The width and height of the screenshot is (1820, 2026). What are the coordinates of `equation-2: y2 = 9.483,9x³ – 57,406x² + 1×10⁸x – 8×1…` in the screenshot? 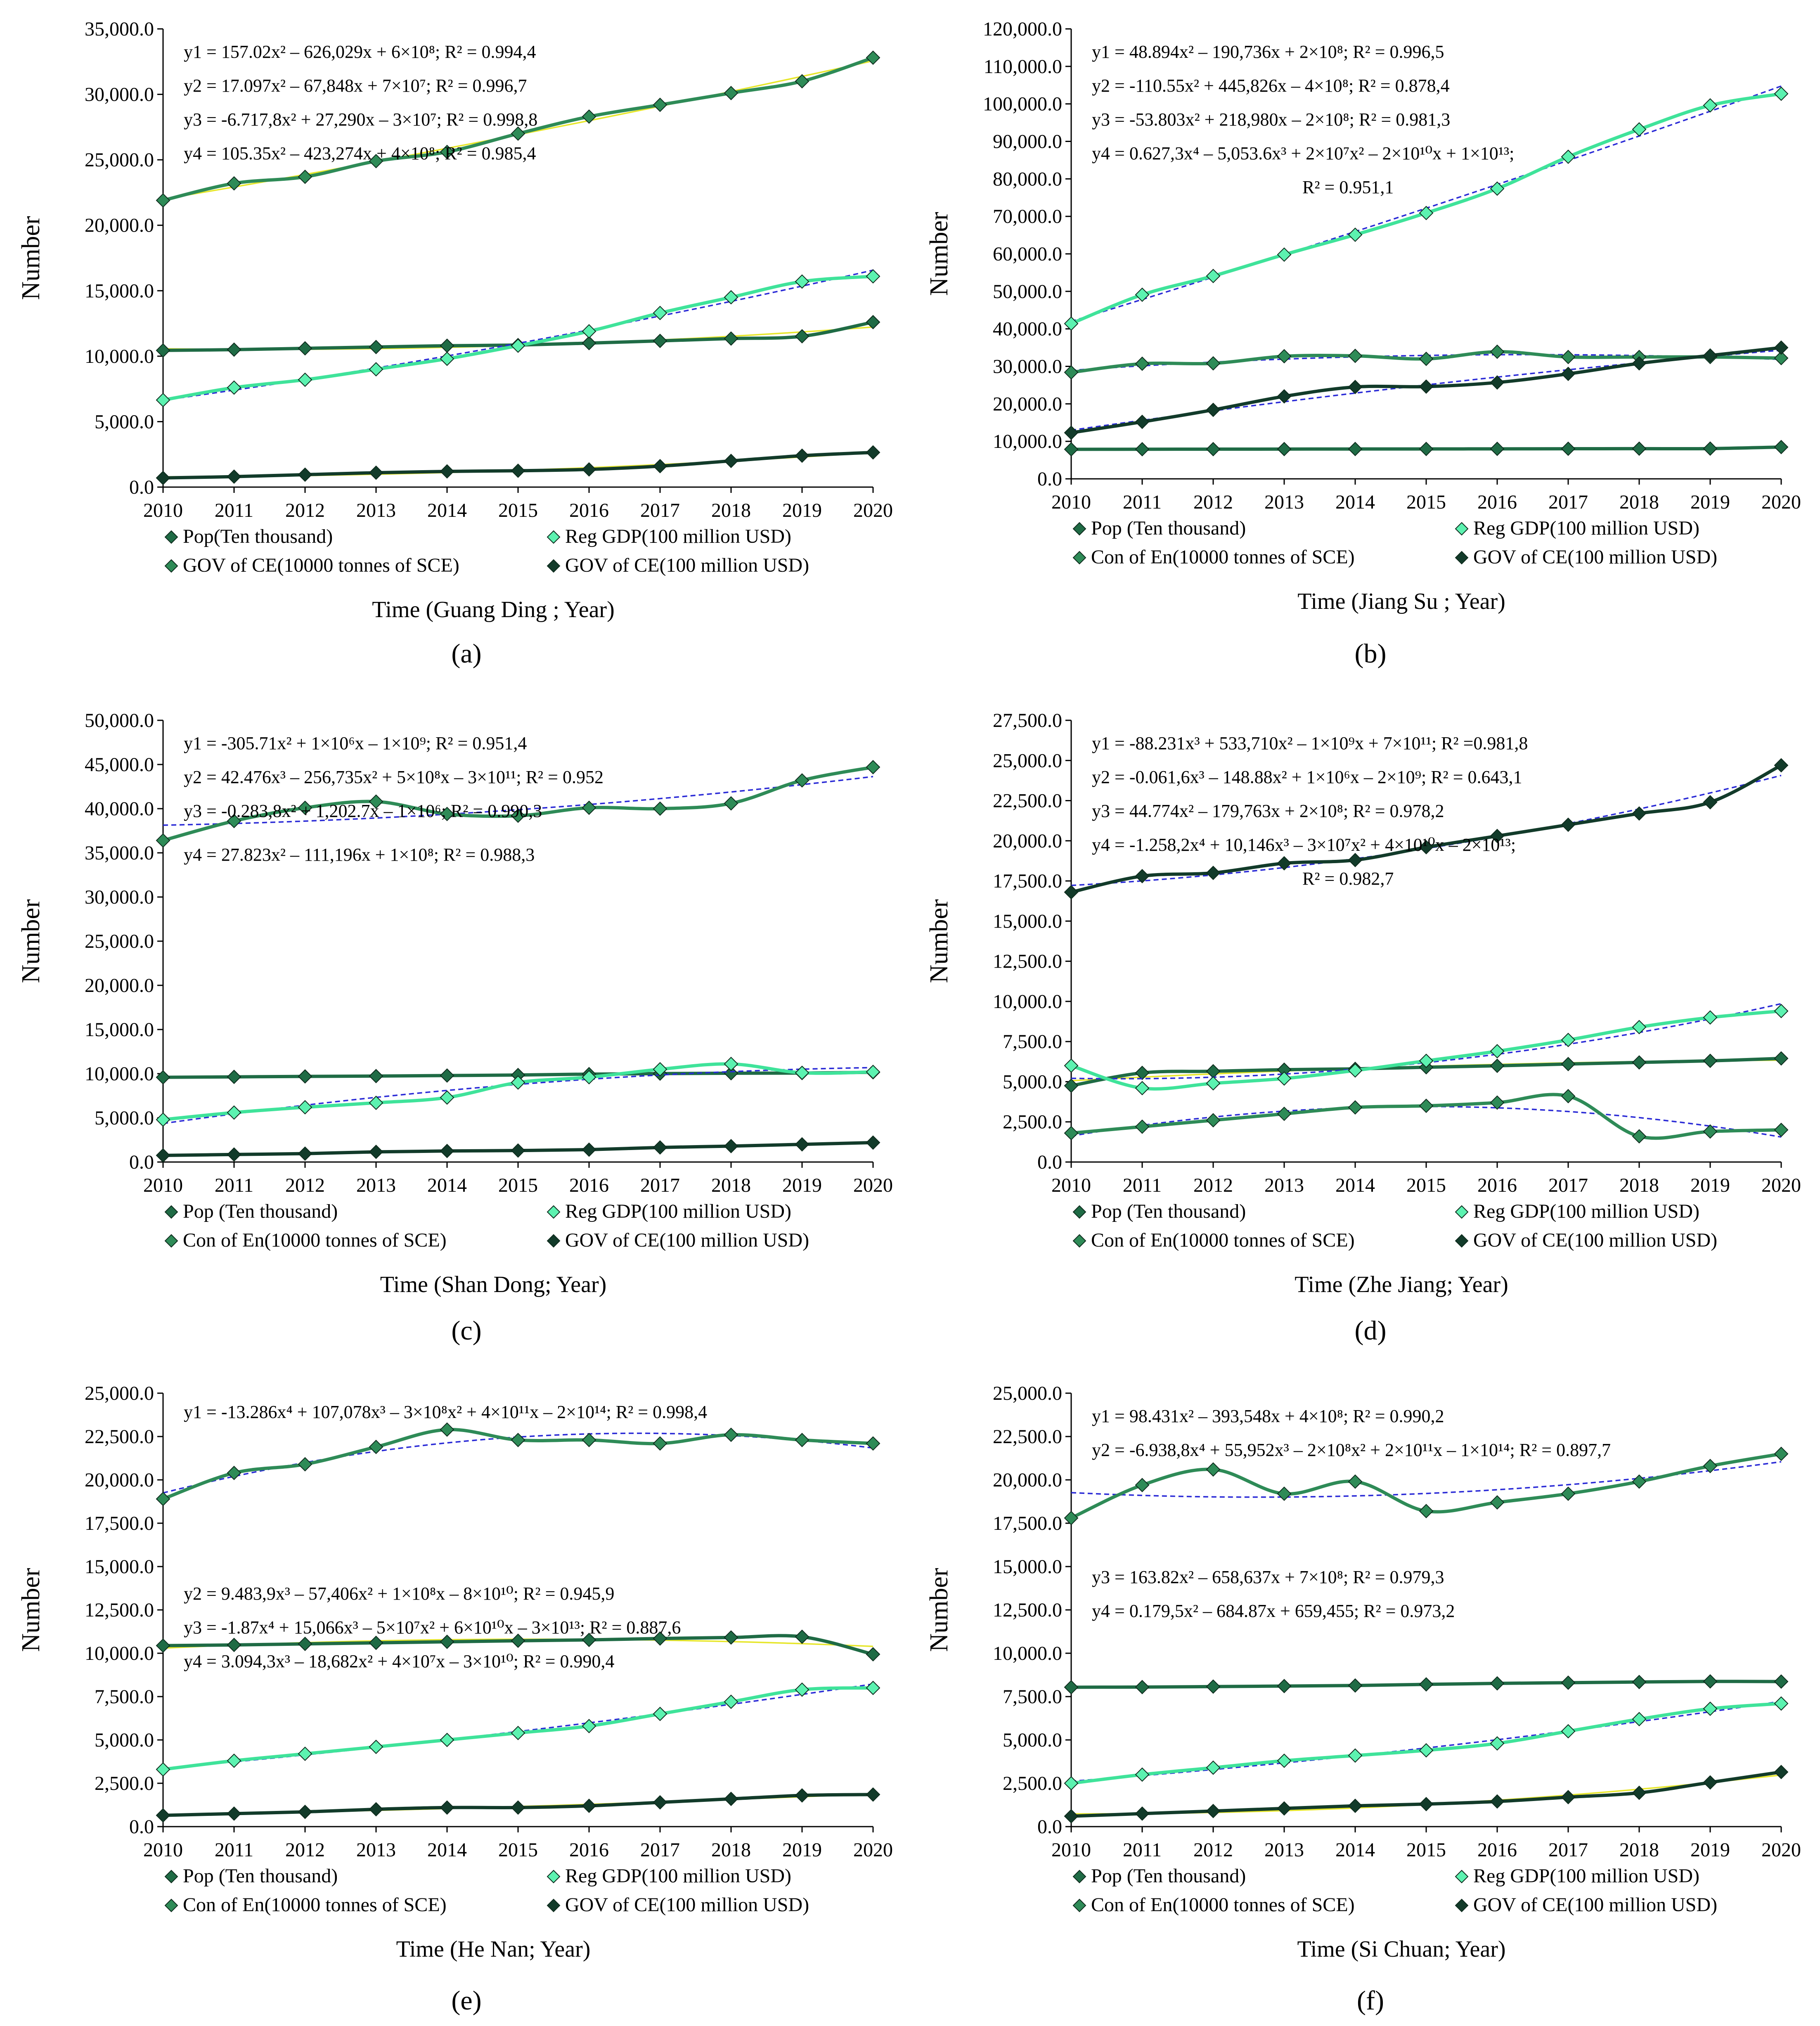 It's located at (399, 1593).